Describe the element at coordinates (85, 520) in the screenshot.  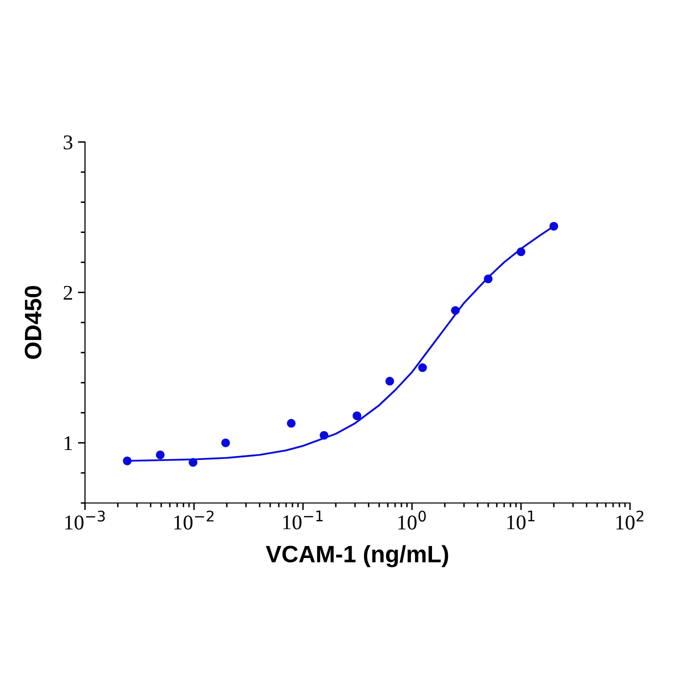
I see `x-tick-label: 10$^{−3}$` at that location.